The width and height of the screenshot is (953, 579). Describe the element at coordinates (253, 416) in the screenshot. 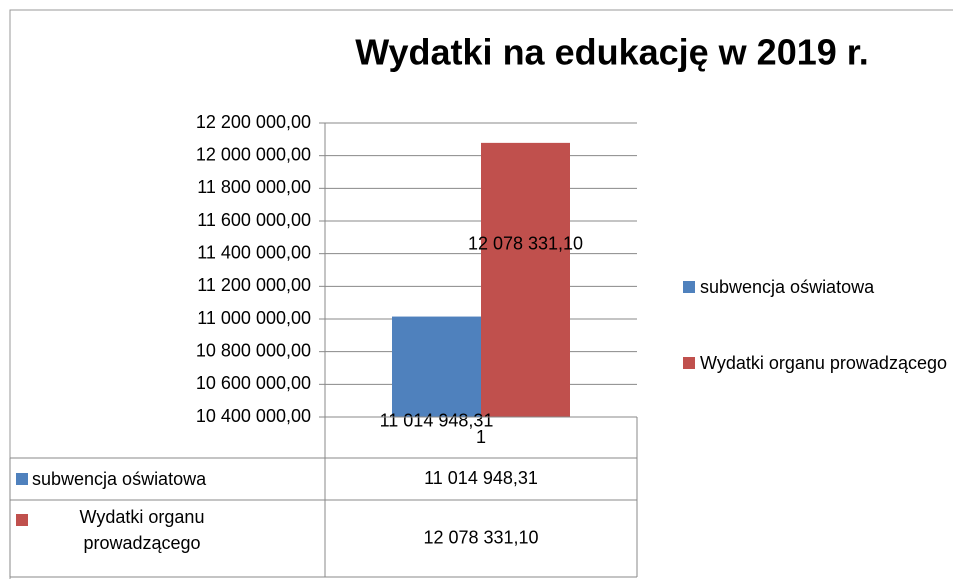

I see `y-tick-label: 10 400 000,00` at that location.